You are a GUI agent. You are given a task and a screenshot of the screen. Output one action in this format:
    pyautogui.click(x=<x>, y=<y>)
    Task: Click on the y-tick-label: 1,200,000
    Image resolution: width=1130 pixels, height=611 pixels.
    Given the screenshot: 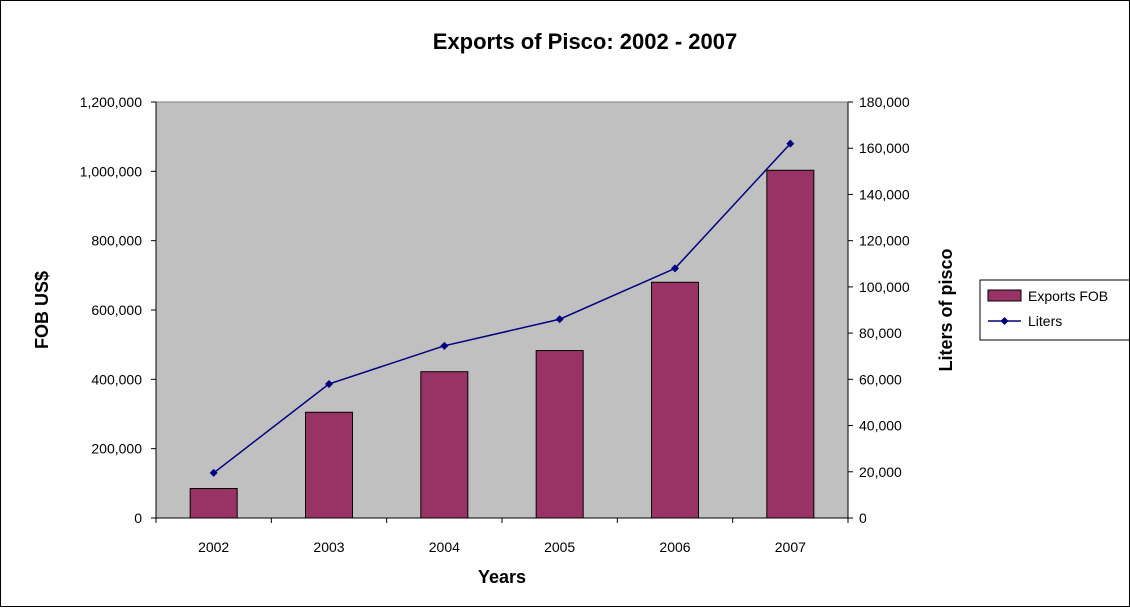 What is the action you would take?
    pyautogui.click(x=111, y=102)
    